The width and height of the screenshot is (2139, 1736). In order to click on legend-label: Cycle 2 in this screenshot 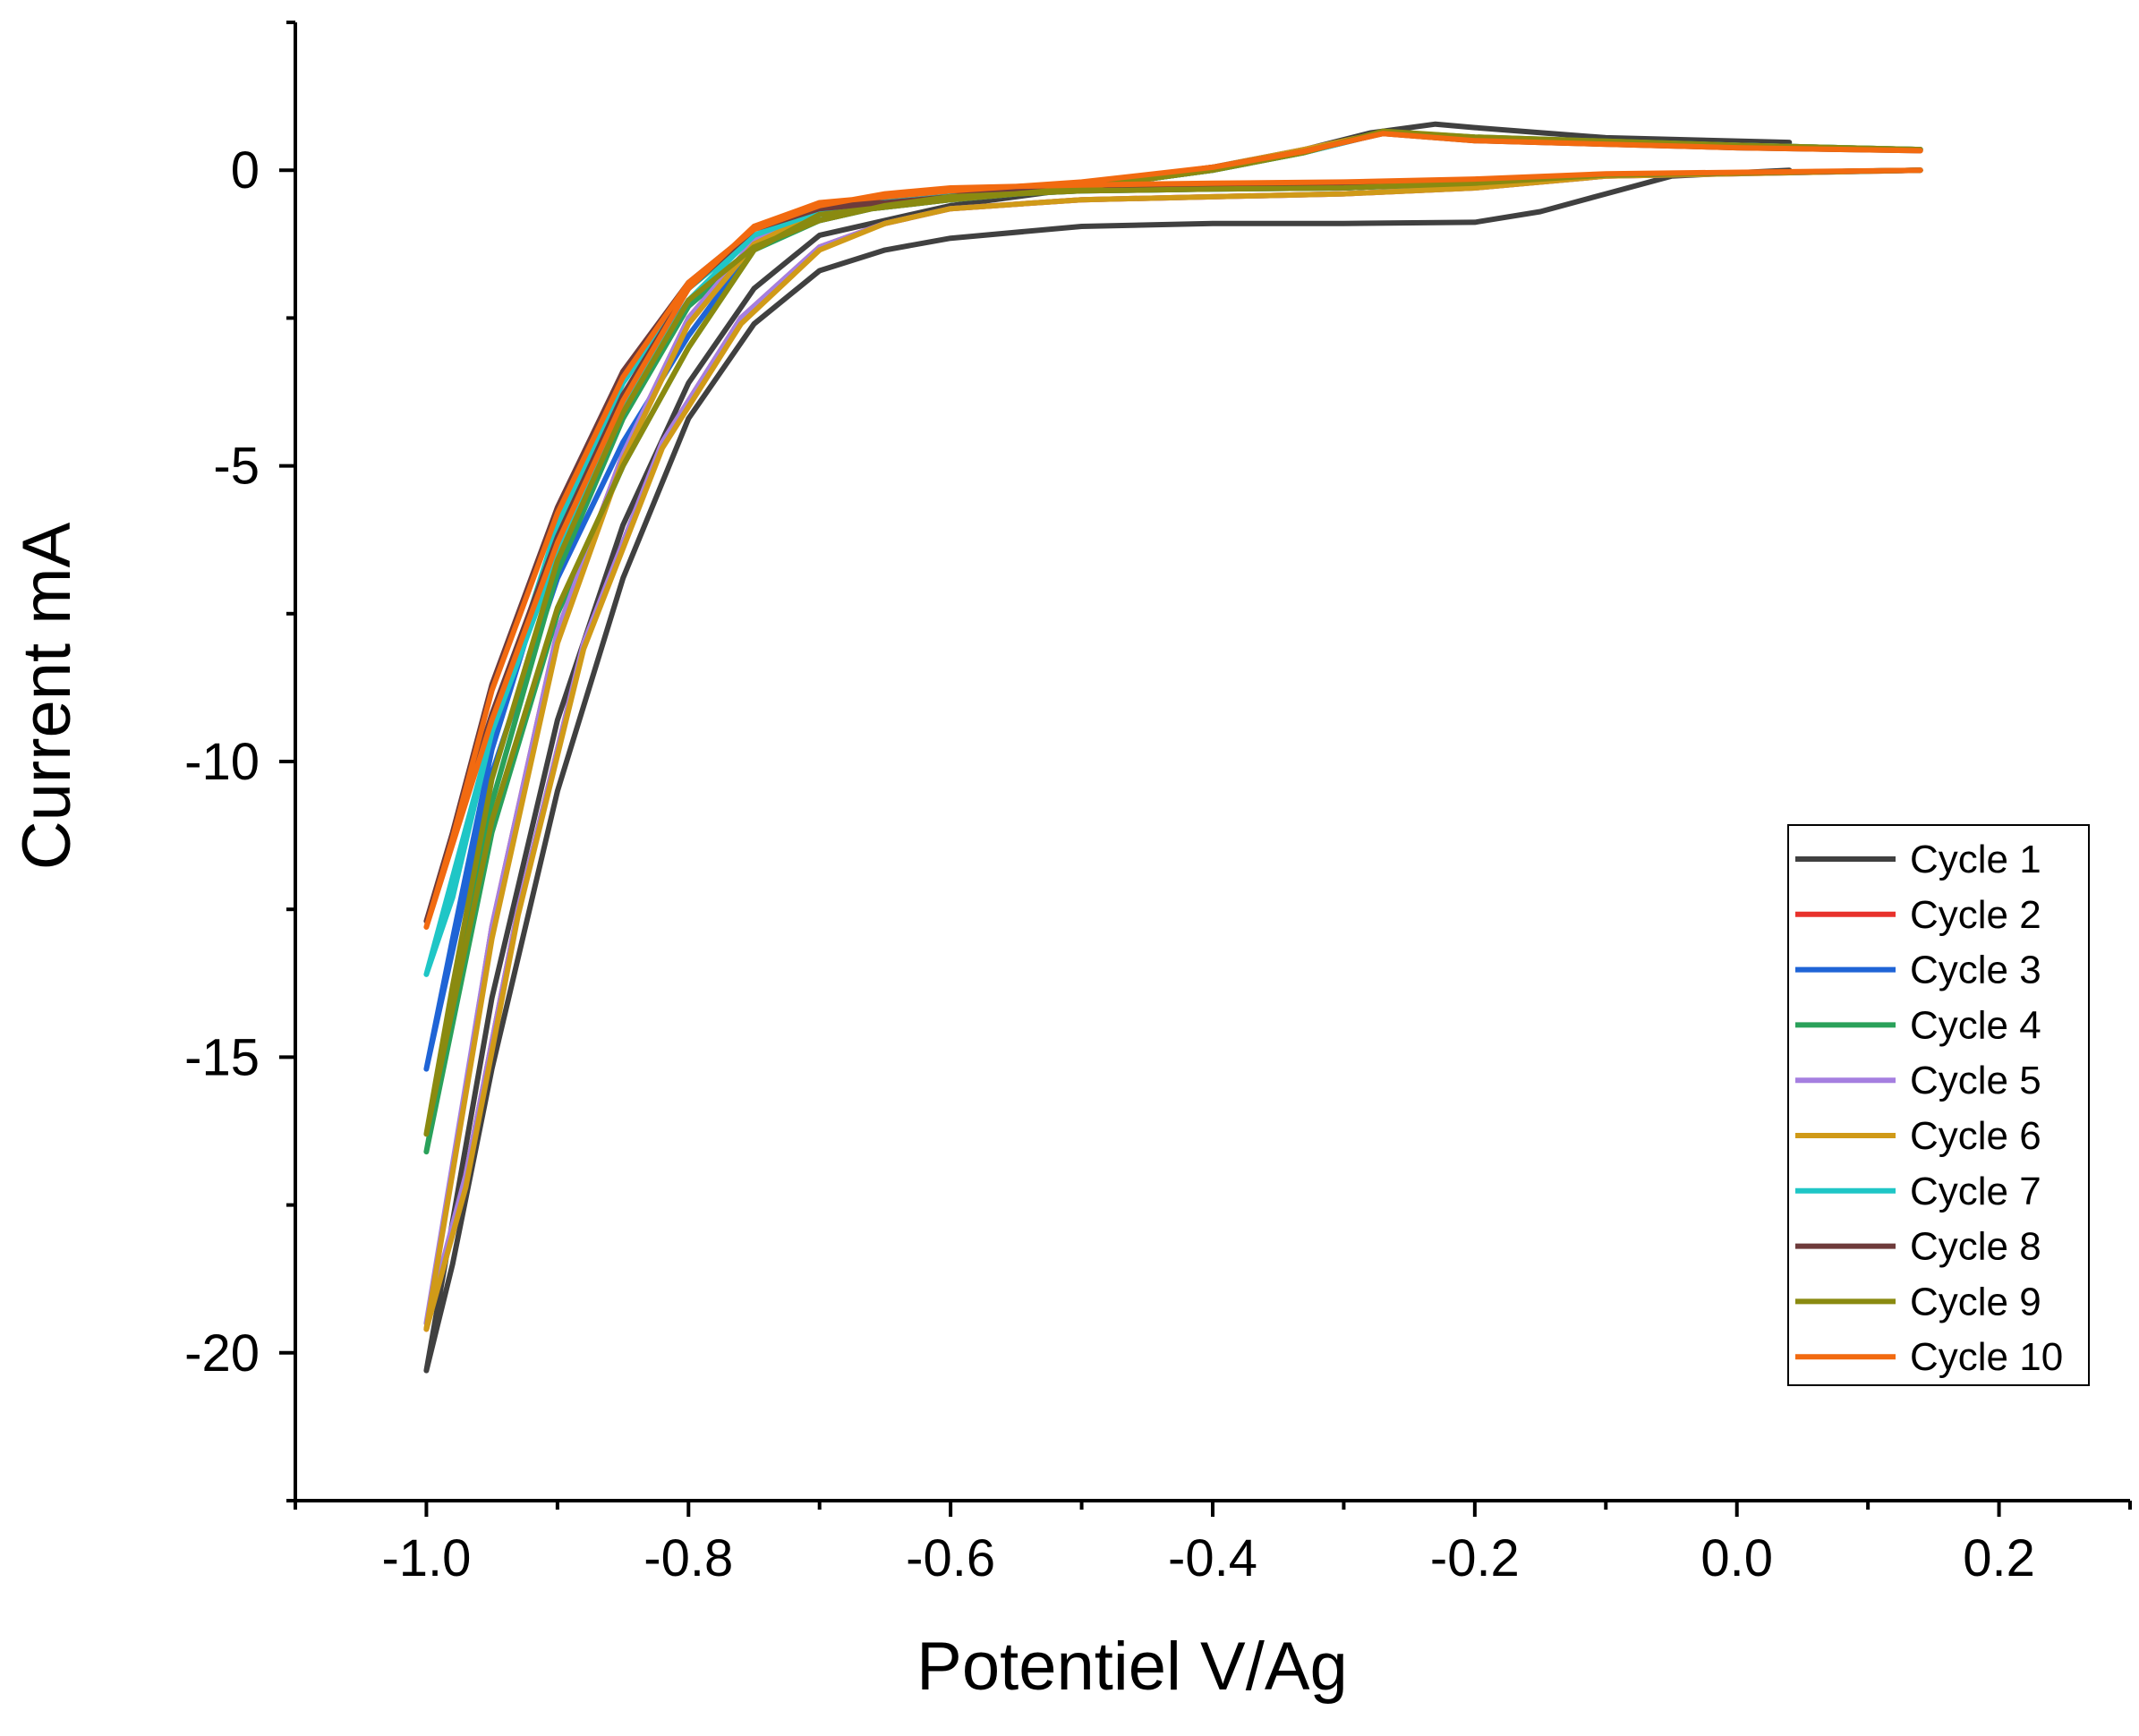, I will do `click(1976, 915)`.